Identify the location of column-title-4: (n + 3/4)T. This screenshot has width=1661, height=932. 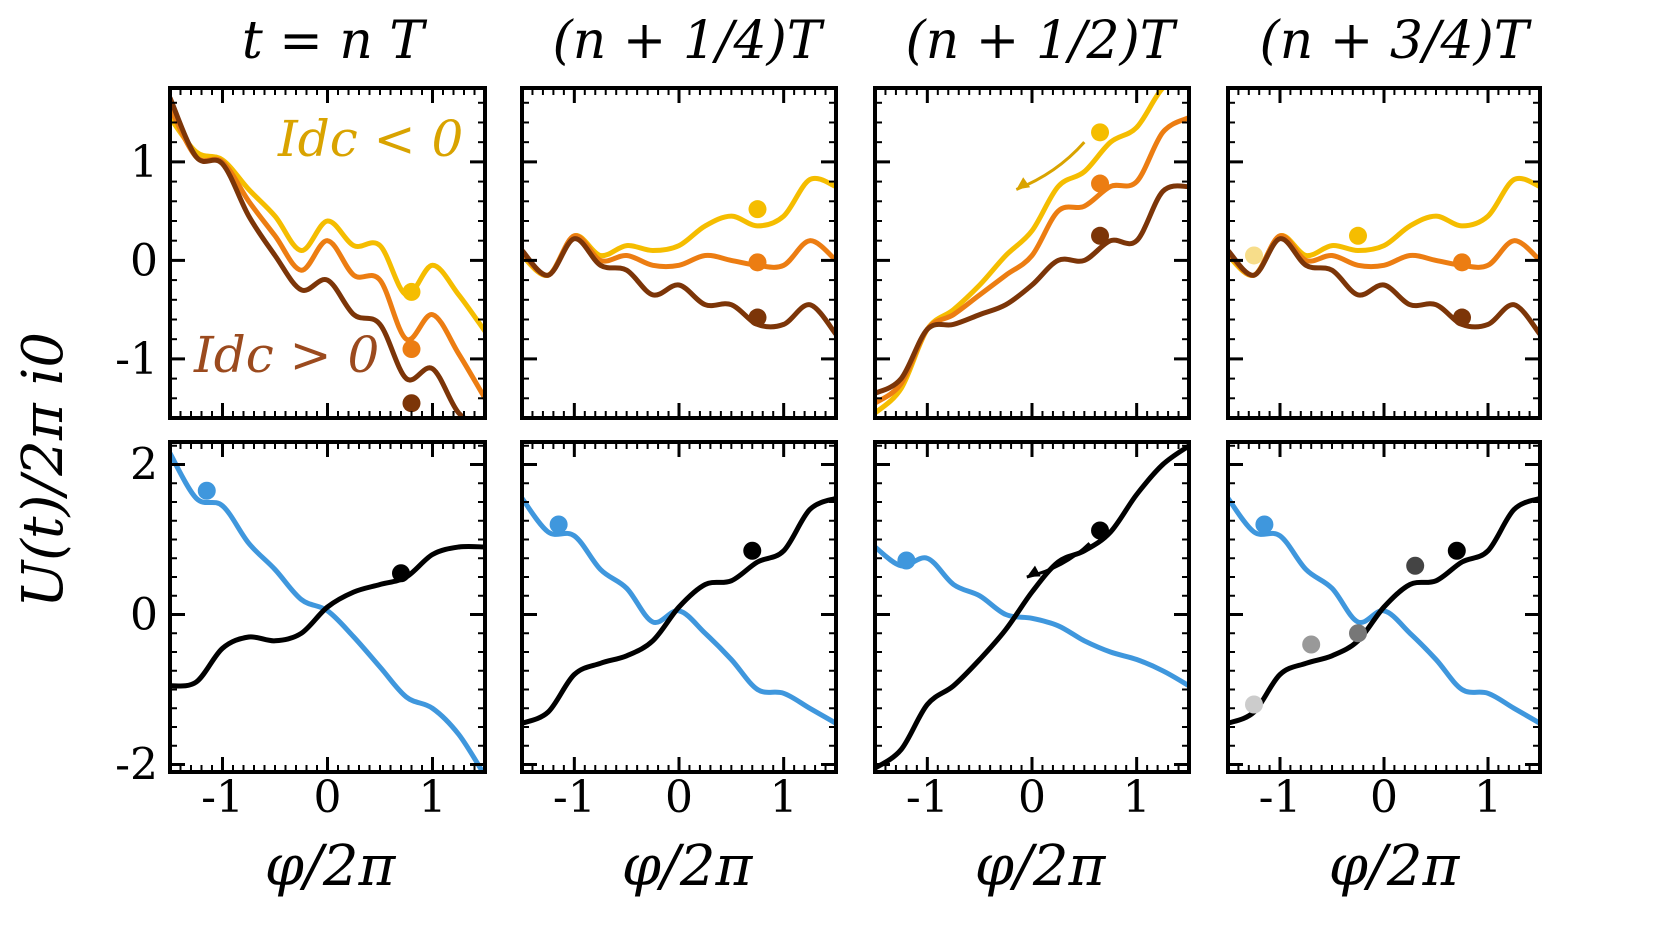
(1395, 41).